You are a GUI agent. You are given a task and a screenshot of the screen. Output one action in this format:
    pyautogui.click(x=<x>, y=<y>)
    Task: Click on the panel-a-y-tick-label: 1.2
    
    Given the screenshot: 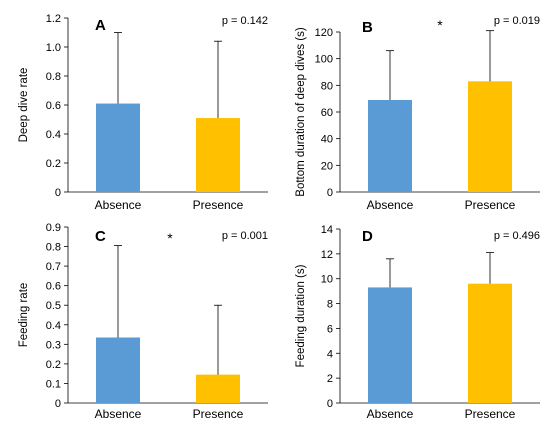 What is the action you would take?
    pyautogui.click(x=53, y=19)
    